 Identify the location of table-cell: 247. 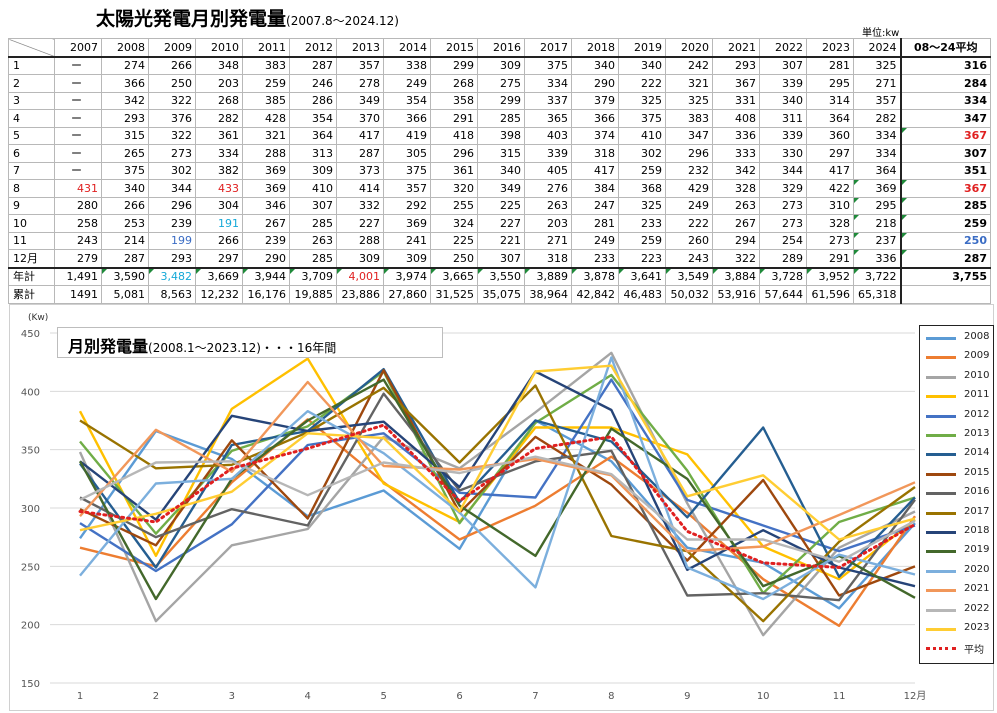
(595, 205).